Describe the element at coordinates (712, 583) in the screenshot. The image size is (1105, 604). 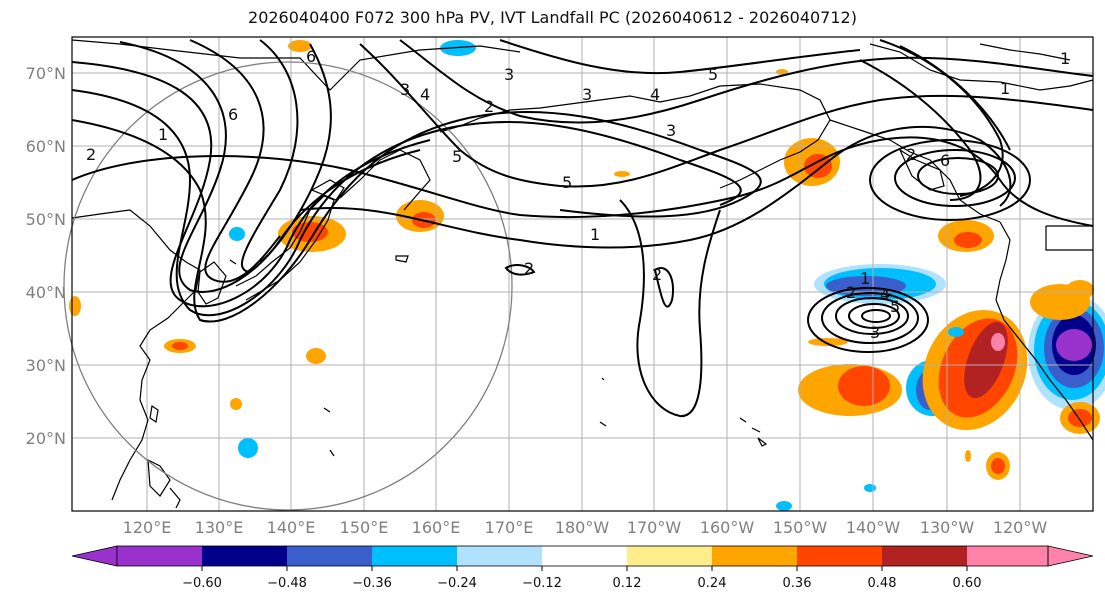
I see `colorbar-tick-label: 0.24` at that location.